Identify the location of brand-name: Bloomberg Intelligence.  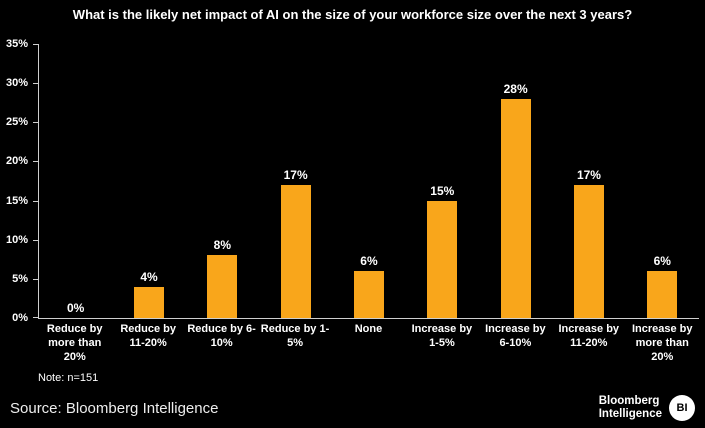
(630, 408).